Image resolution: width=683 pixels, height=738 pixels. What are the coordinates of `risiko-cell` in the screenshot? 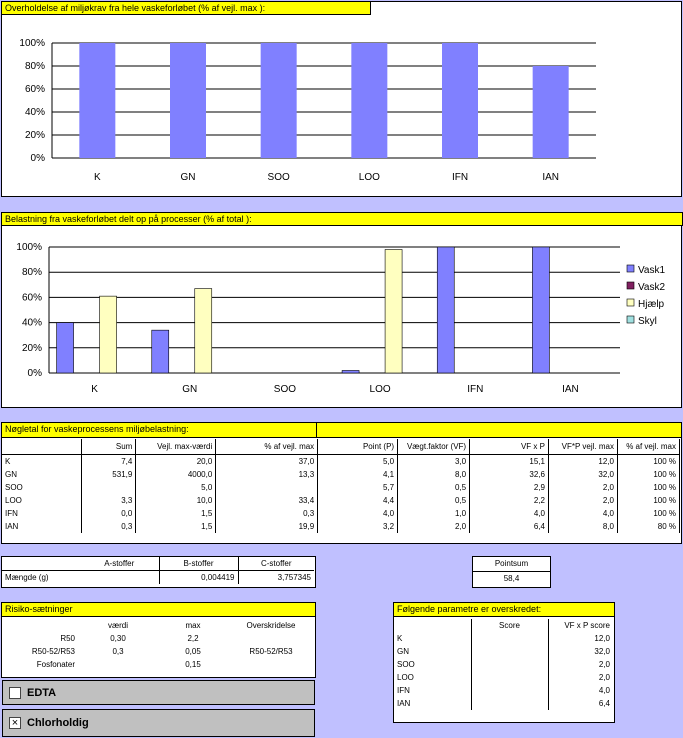 It's located at (118, 664).